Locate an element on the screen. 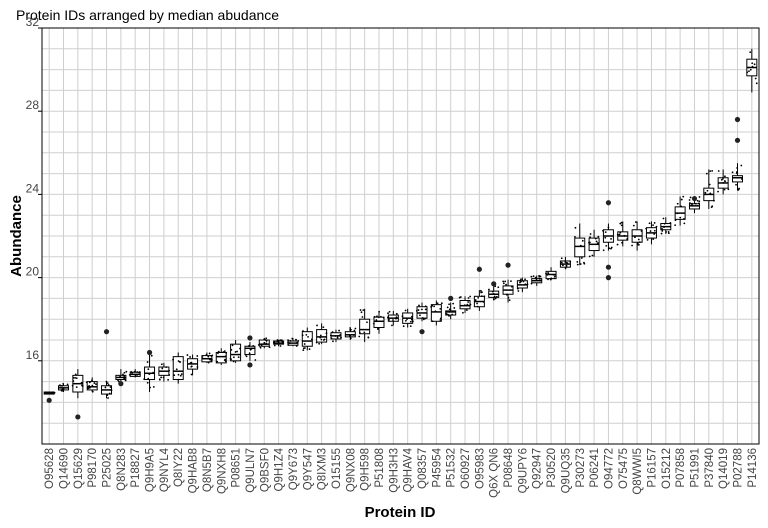 The width and height of the screenshot is (768, 528). x-tick-label: P25025 is located at coordinates (108, 468).